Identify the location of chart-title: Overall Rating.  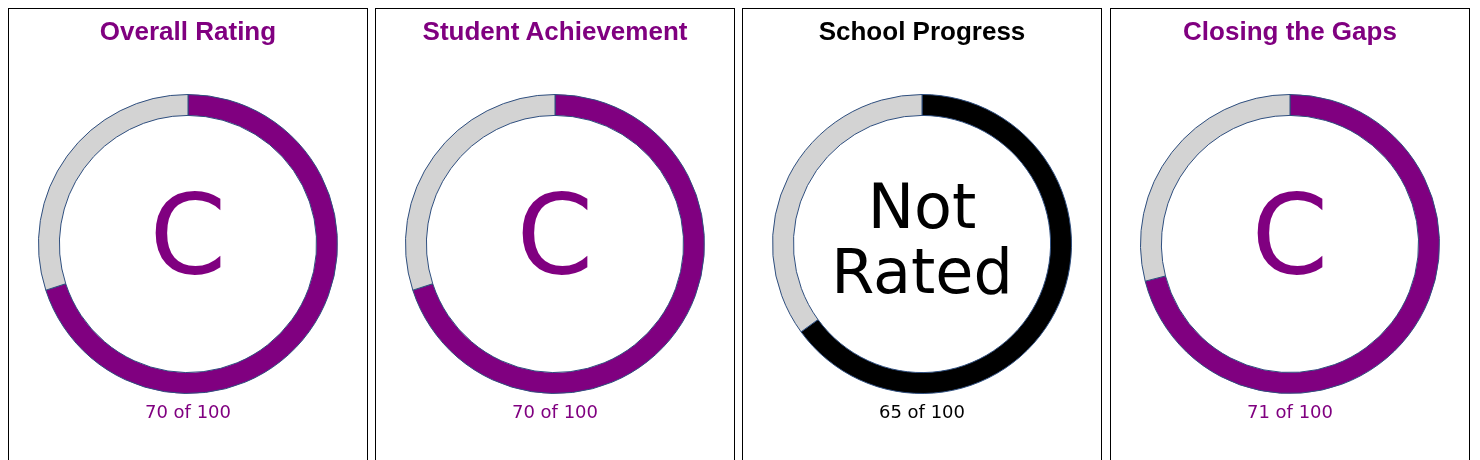
(188, 31).